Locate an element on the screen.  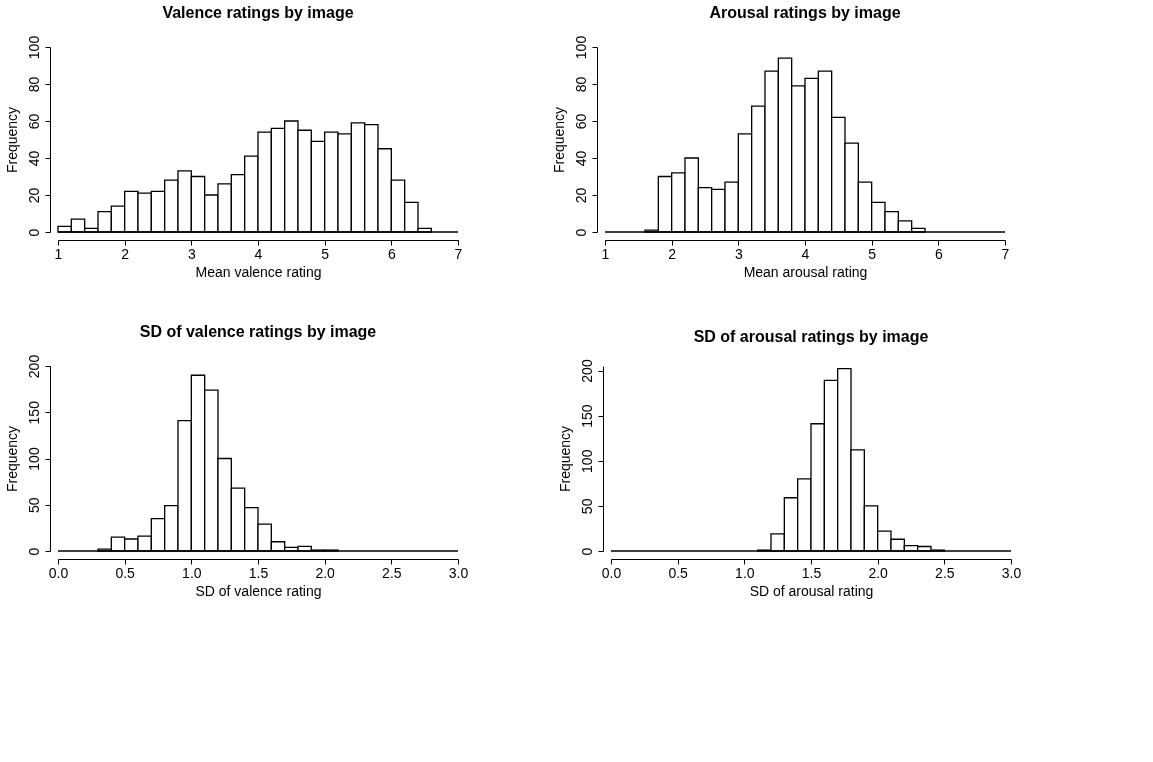
x-axis-title: Mean arousal rating is located at coordinates (805, 271).